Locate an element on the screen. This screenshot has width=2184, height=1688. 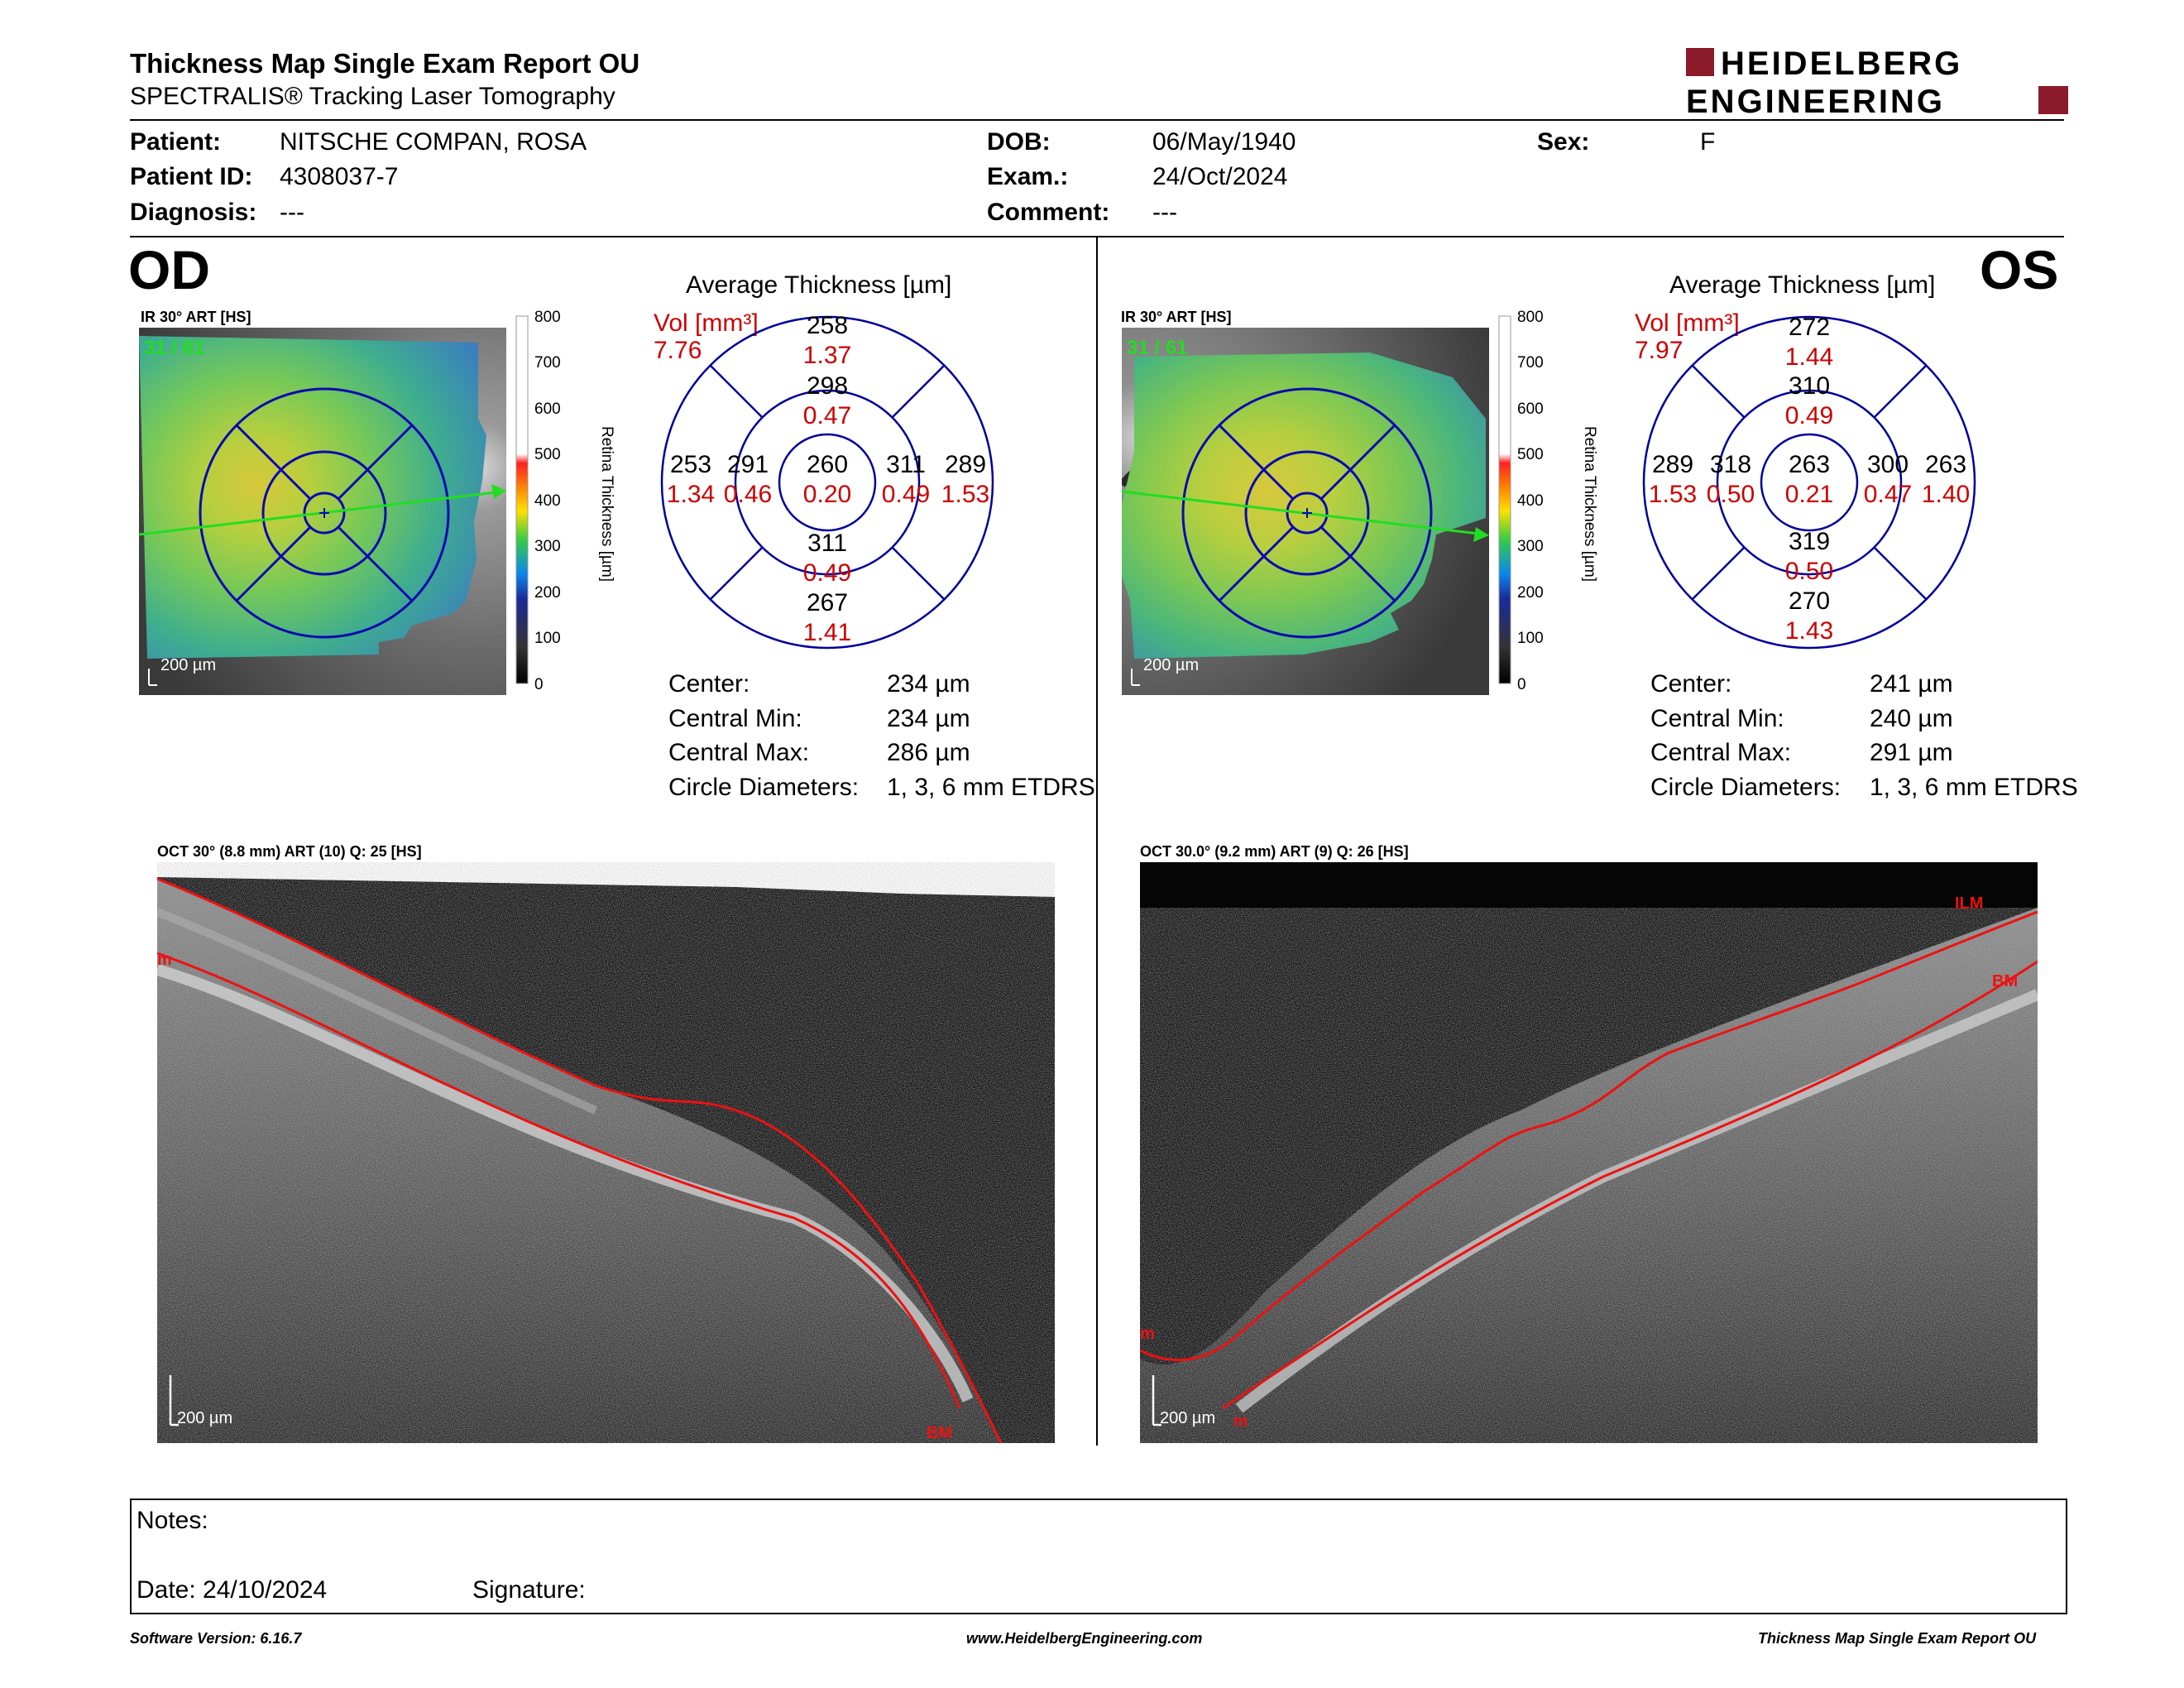
od-center-value: 234 µm is located at coordinates (928, 684).